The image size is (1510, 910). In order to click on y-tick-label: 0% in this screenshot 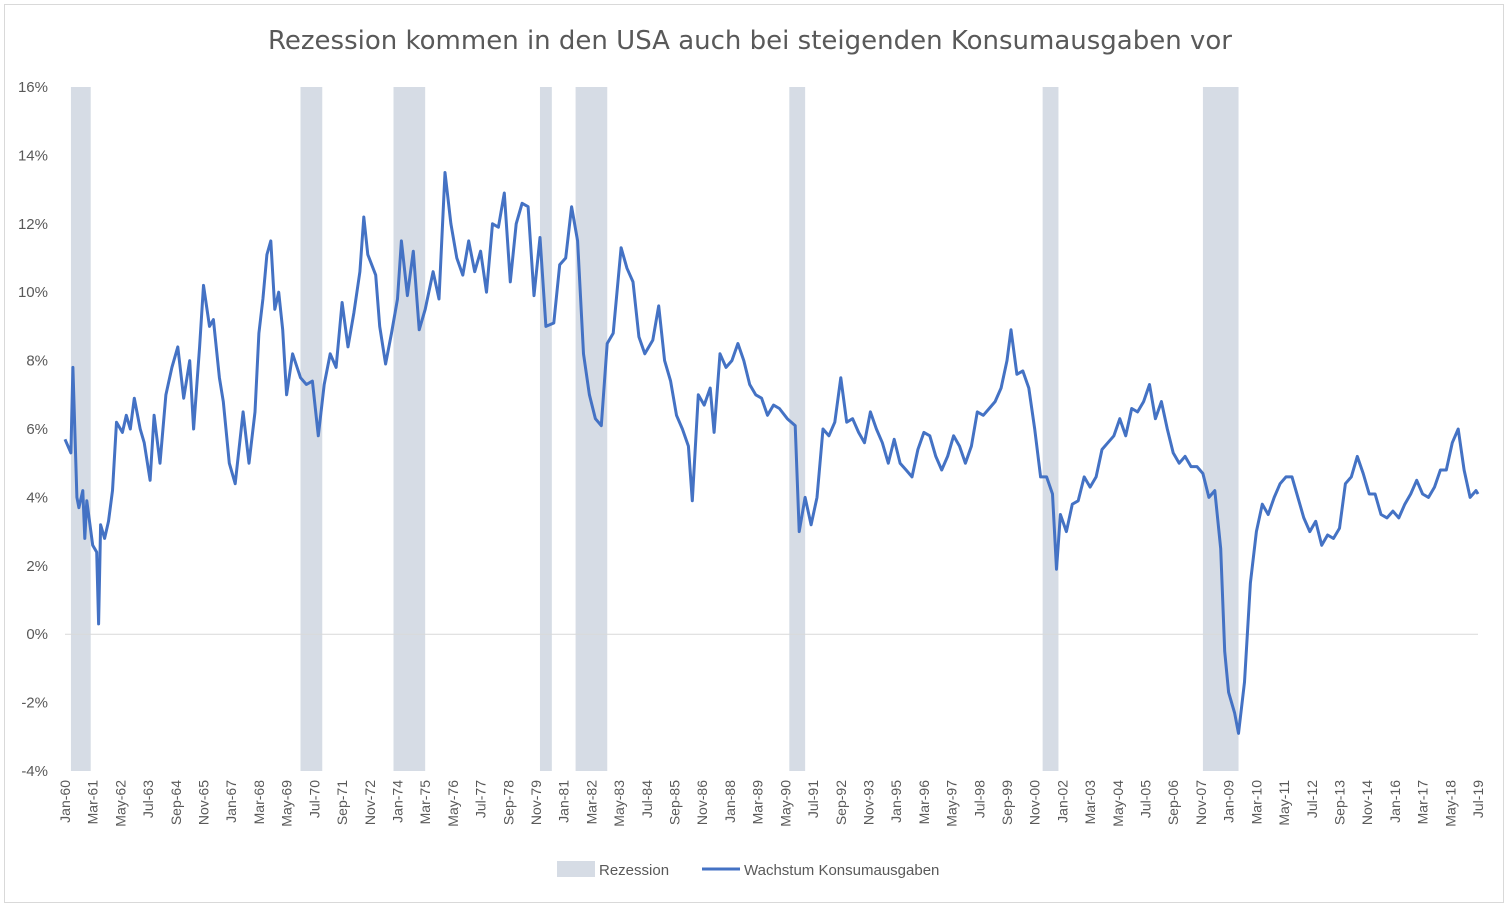, I will do `click(37, 634)`.